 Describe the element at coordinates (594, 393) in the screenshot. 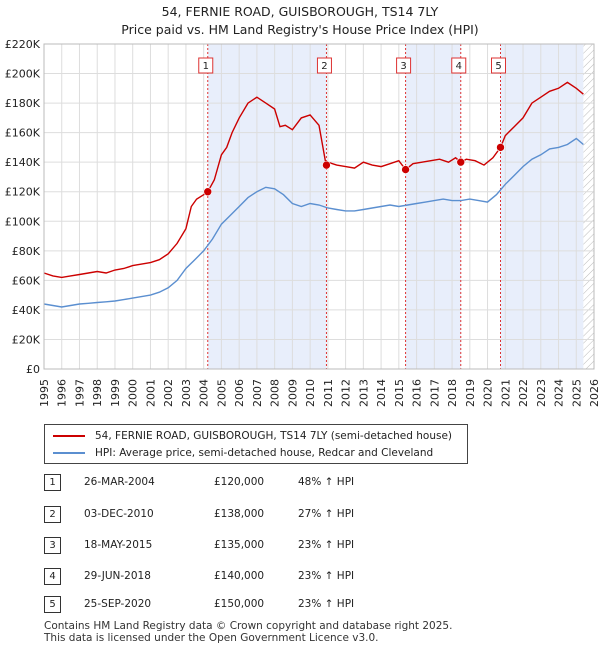

I see `x-tick-label: 2026` at that location.